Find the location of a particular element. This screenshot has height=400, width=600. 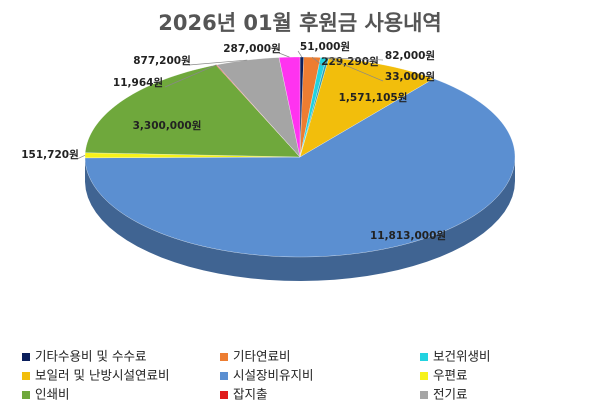

value-label: 51,000원 is located at coordinates (325, 46).